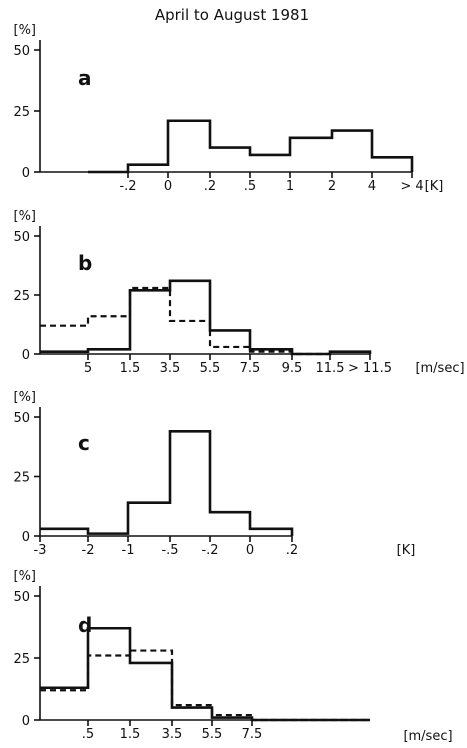  What do you see at coordinates (40, 550) in the screenshot?
I see `x-tick-label: -3` at bounding box center [40, 550].